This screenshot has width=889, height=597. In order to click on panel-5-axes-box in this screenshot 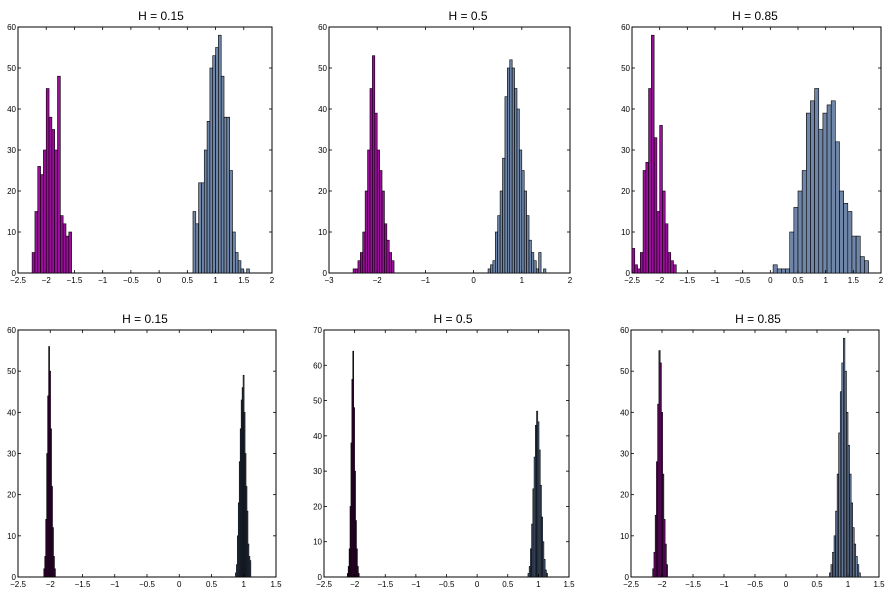, I will do `click(446, 453)`.